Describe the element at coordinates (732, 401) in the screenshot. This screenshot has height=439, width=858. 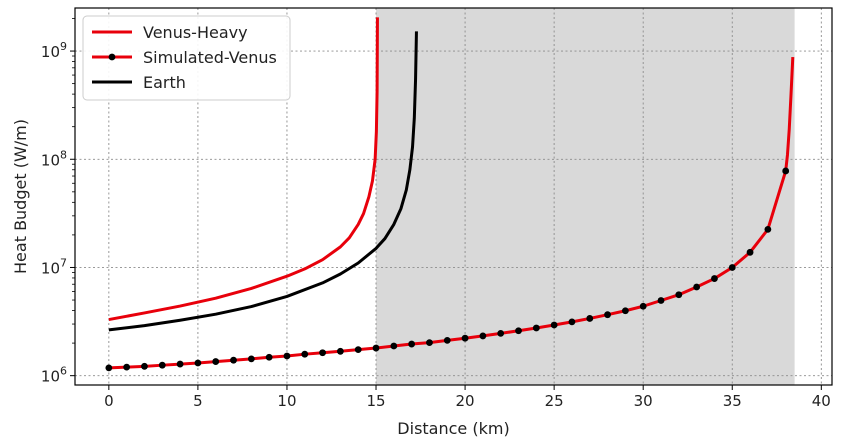
I see `x-tick-label: 35` at that location.